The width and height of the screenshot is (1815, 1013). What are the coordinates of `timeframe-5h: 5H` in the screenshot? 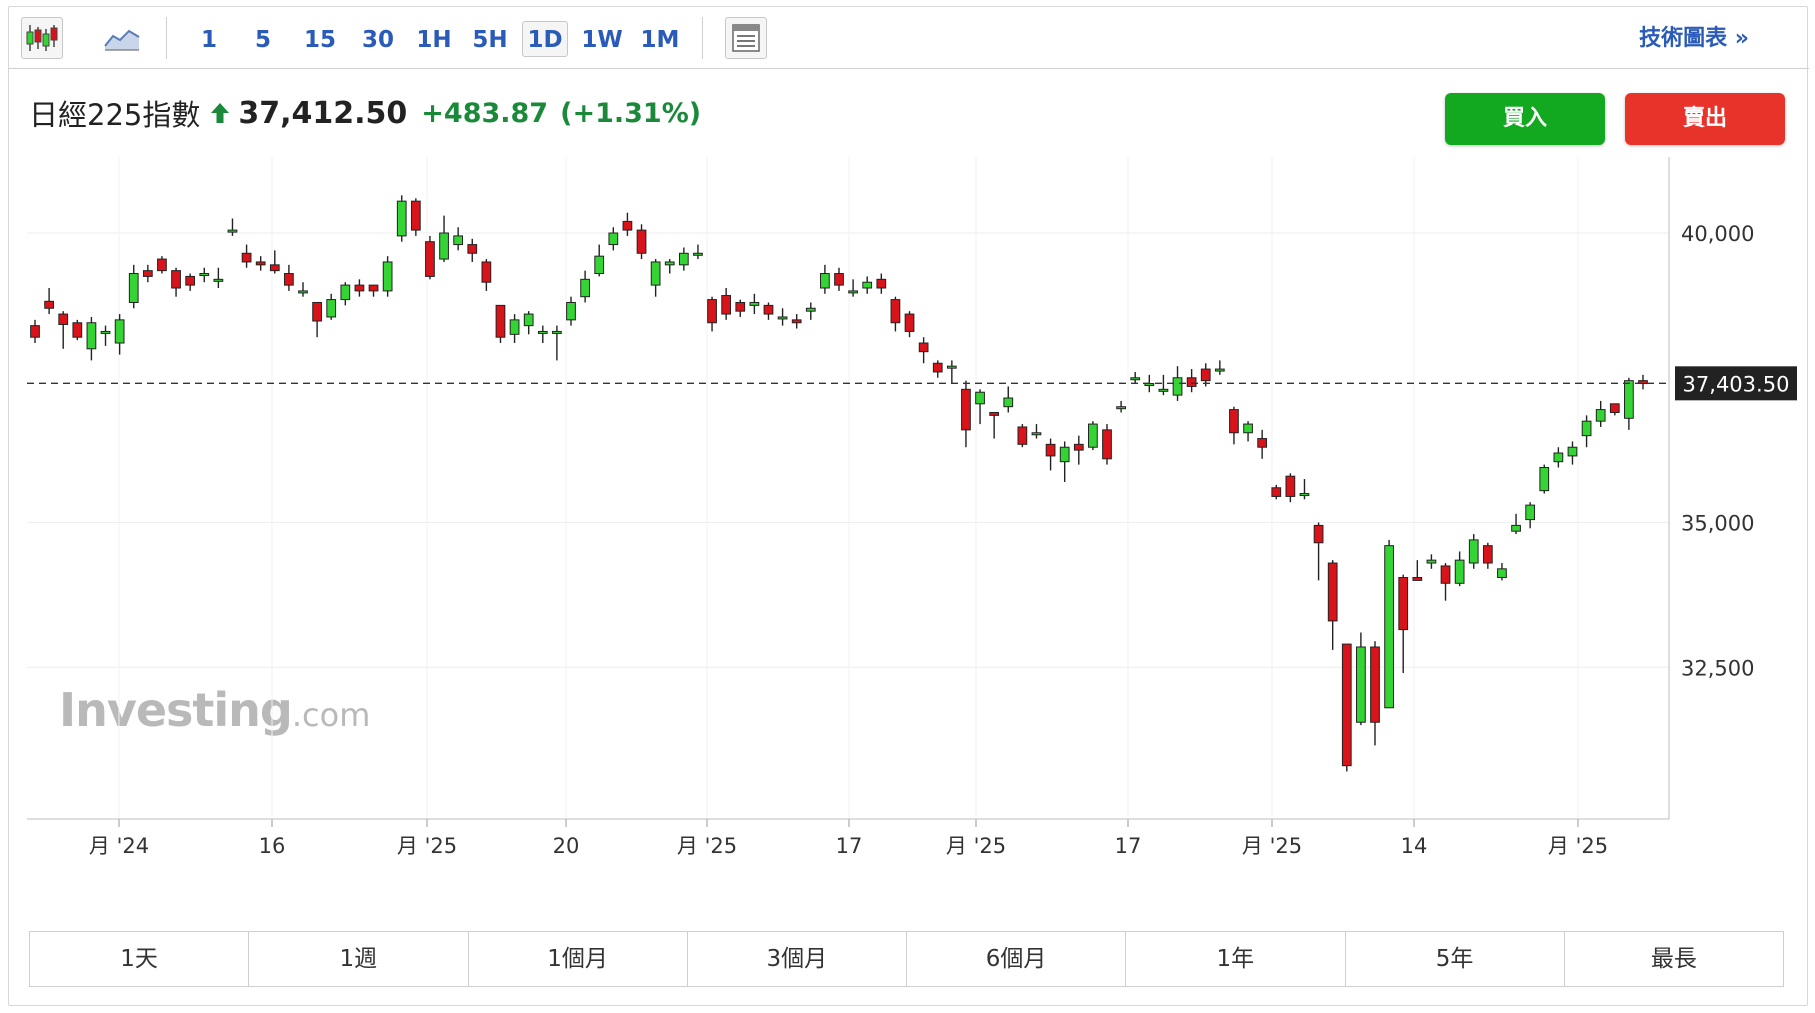 It's located at (490, 40).